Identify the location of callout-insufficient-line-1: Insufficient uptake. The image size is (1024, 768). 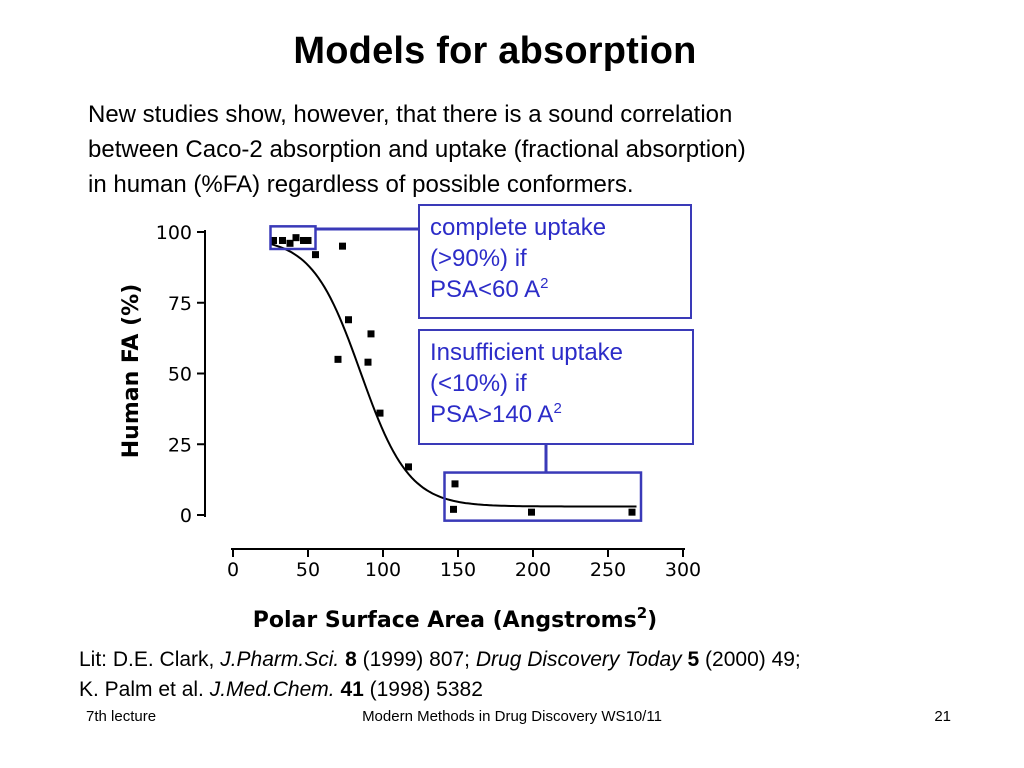
(527, 352).